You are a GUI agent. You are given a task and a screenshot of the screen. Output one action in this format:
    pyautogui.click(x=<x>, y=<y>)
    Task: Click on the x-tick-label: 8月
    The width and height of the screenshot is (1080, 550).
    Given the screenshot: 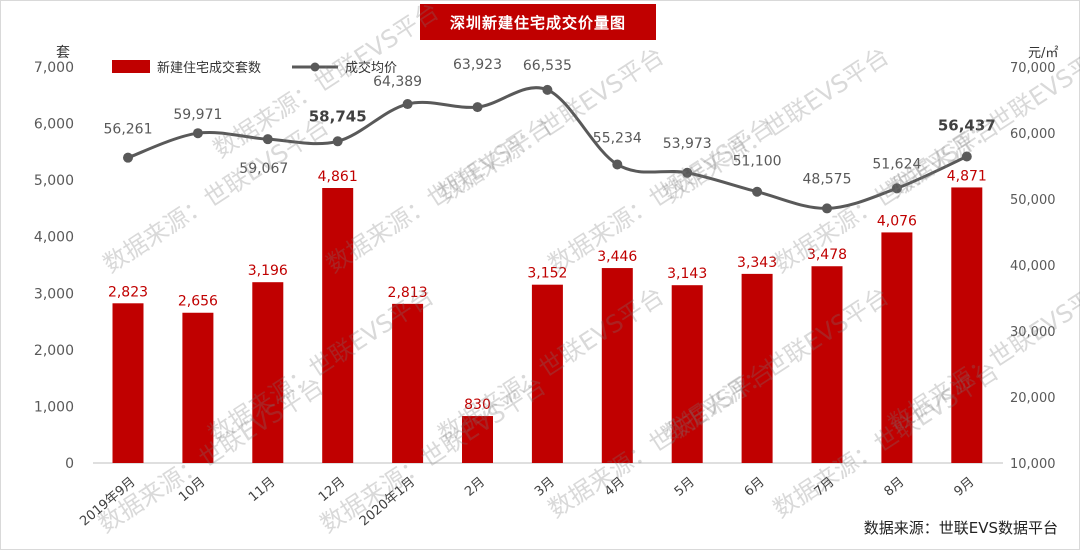 What is the action you would take?
    pyautogui.click(x=895, y=487)
    